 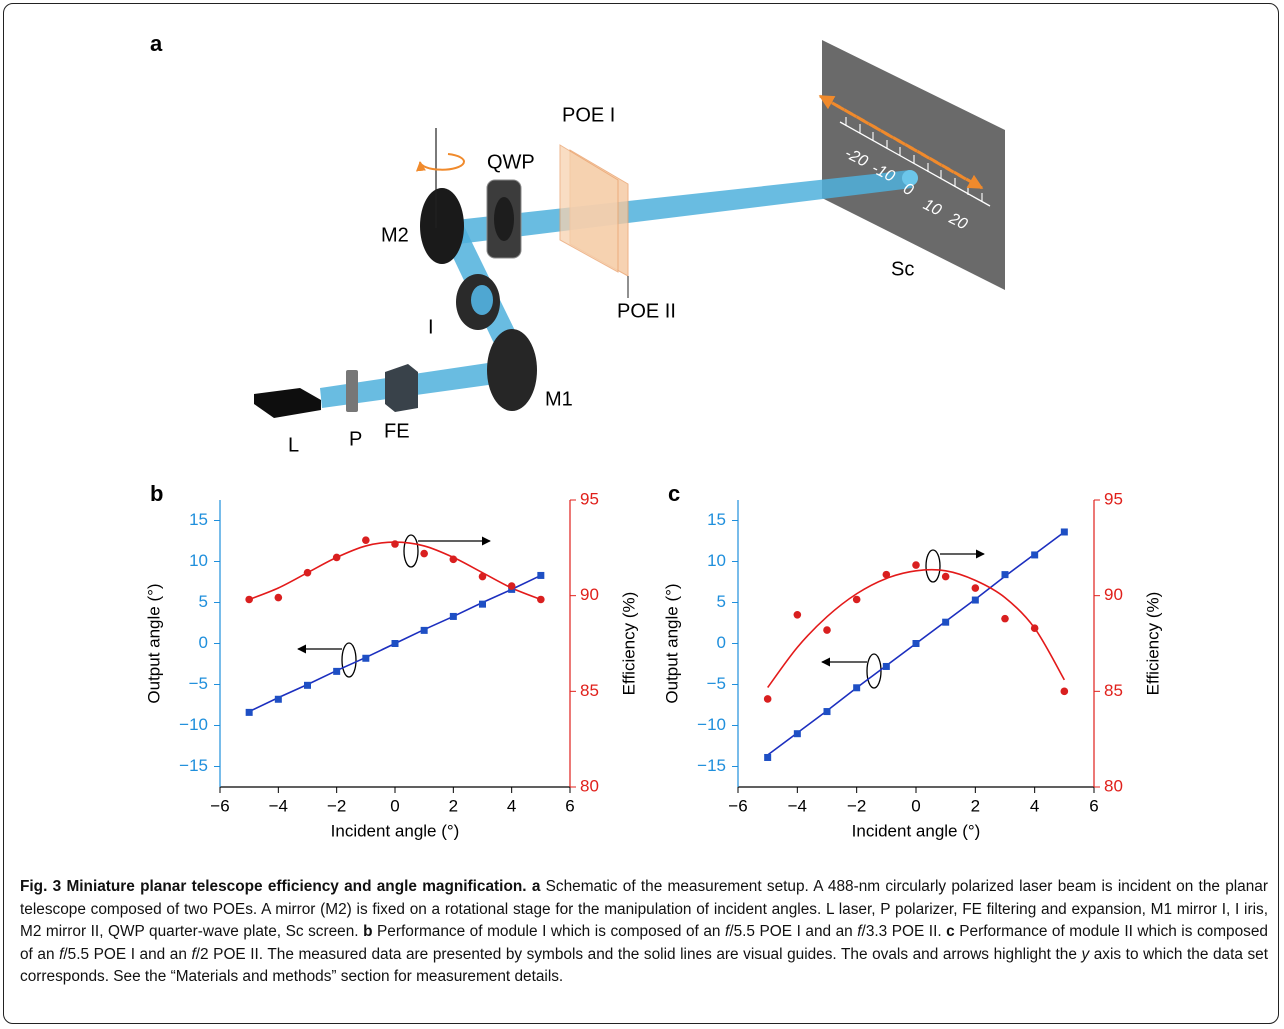 I want to click on panel-label: c, so click(x=674, y=493).